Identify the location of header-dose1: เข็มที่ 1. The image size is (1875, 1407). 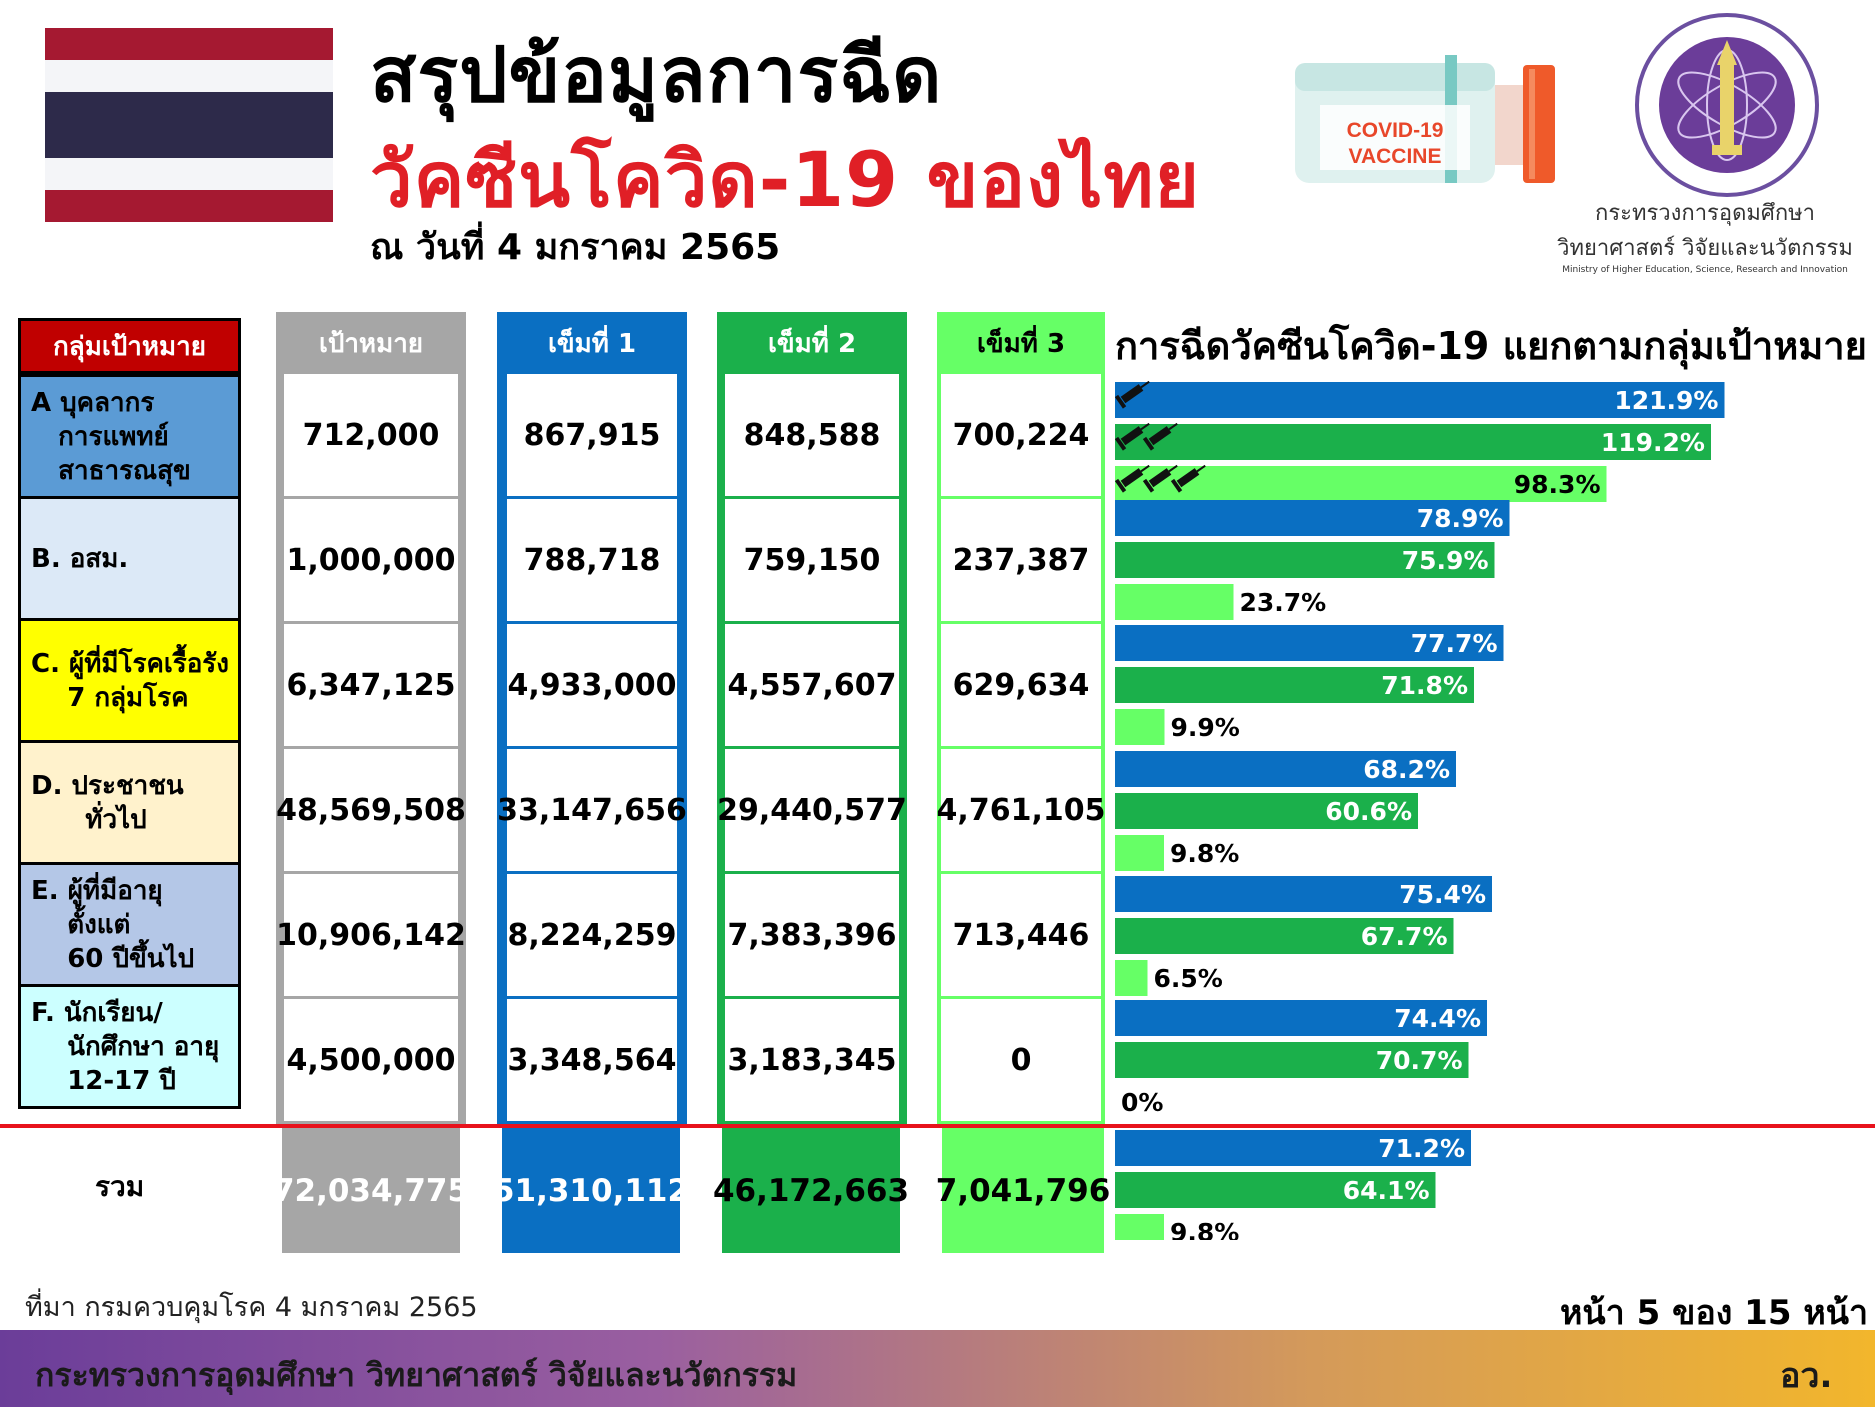
(592, 343).